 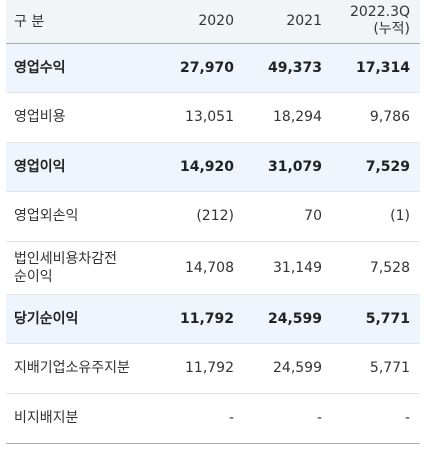 What do you see at coordinates (29, 22) in the screenshot?
I see `header-category: 구 분` at bounding box center [29, 22].